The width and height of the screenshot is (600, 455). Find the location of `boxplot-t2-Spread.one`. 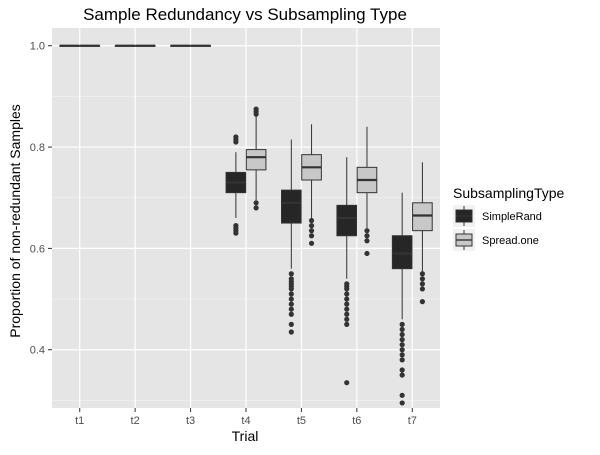

boxplot-t2-Spread.one is located at coordinates (145, 45).